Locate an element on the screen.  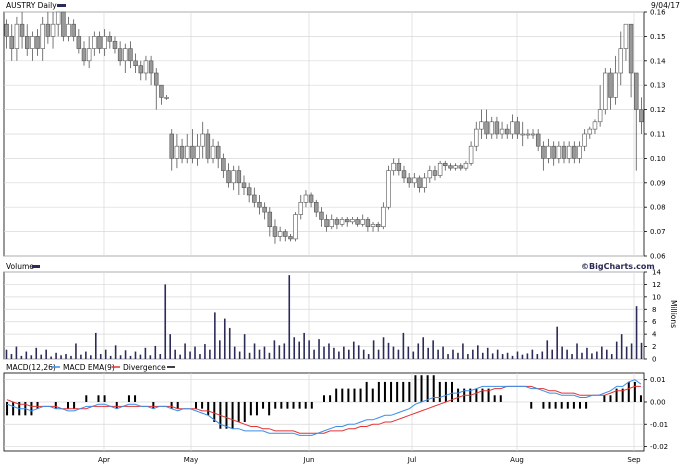
price-tick-label: 0.12 is located at coordinates (658, 110).